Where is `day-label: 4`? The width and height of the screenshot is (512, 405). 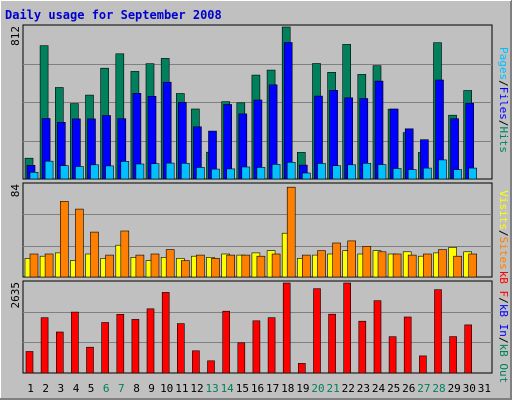 day-label: 4 is located at coordinates (76, 388).